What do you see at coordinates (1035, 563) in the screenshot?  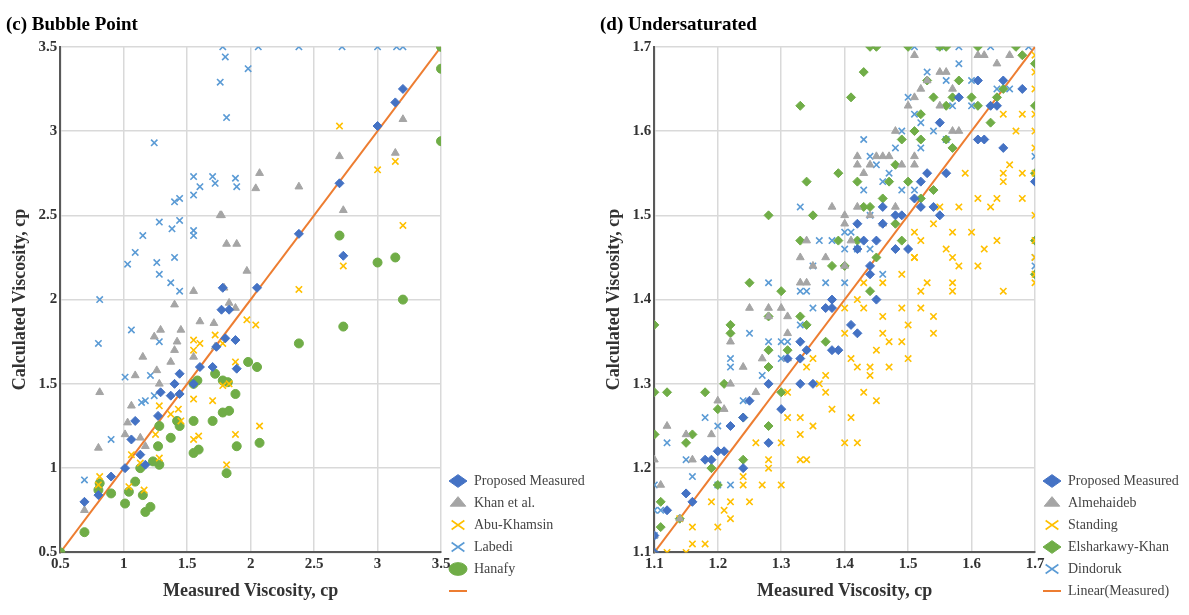 I see `x-tick-label: 1.7` at bounding box center [1035, 563].